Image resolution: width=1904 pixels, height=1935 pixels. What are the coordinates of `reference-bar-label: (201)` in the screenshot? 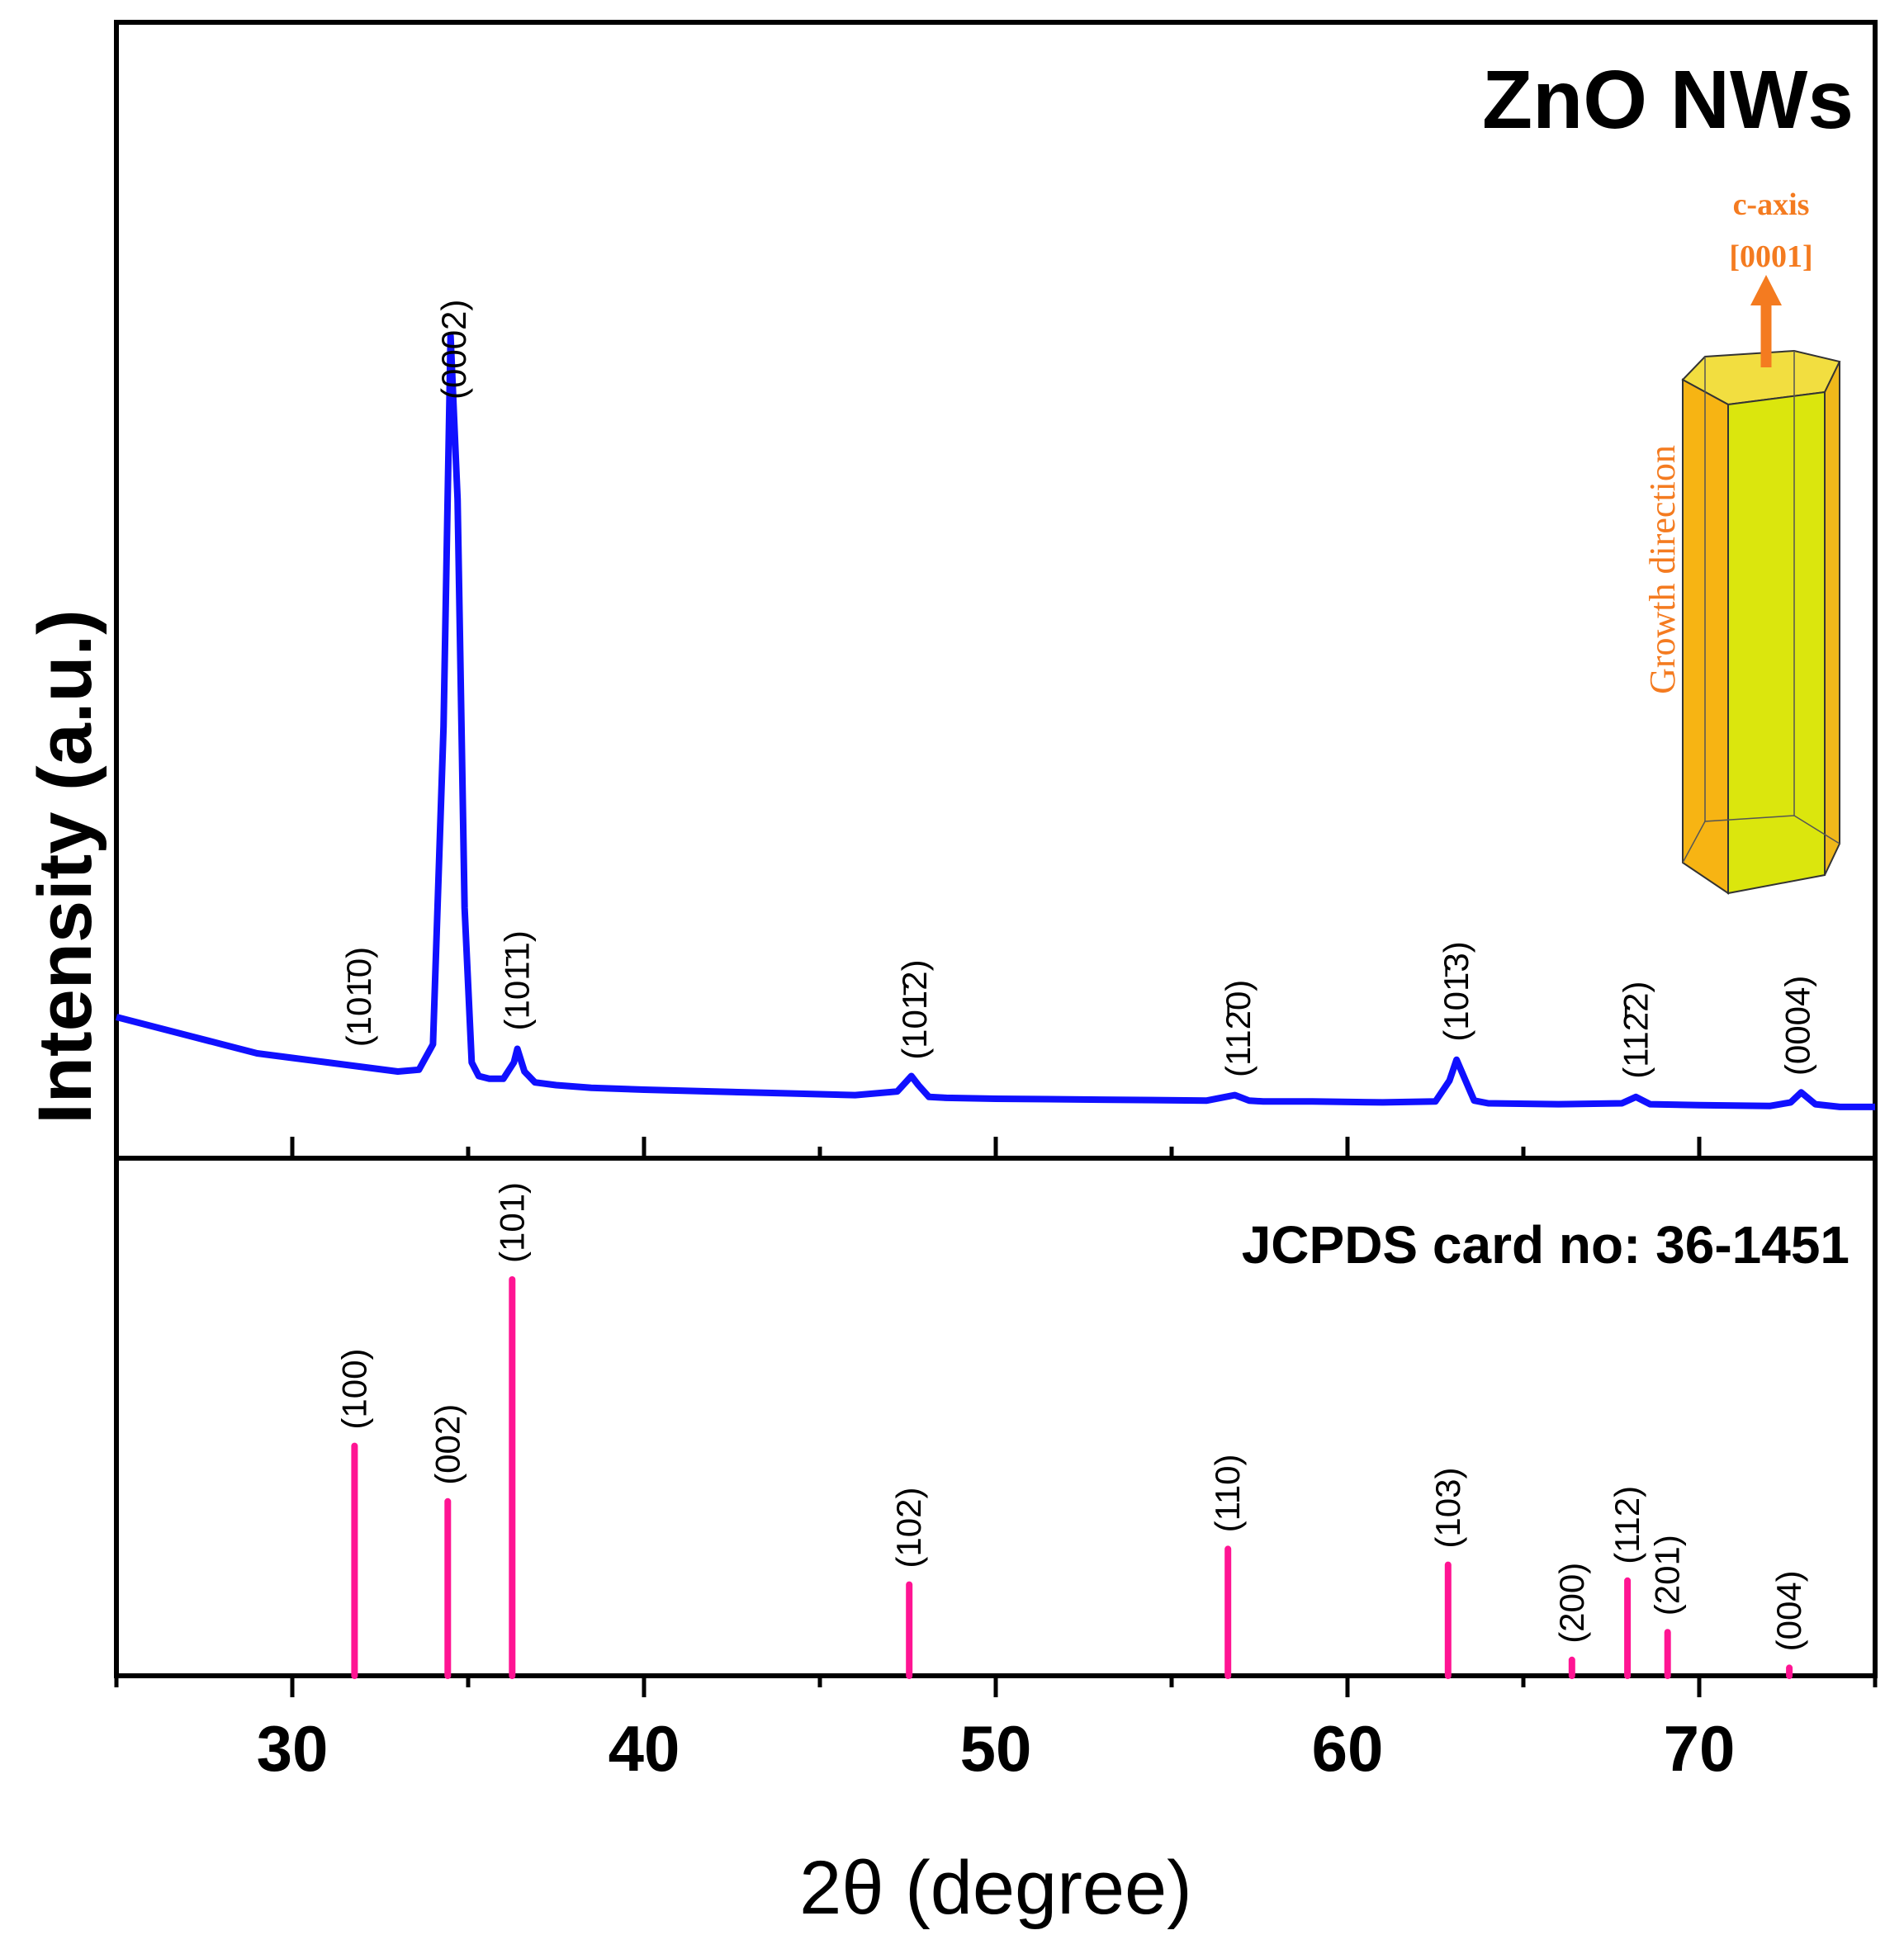 It's located at (1667, 1575).